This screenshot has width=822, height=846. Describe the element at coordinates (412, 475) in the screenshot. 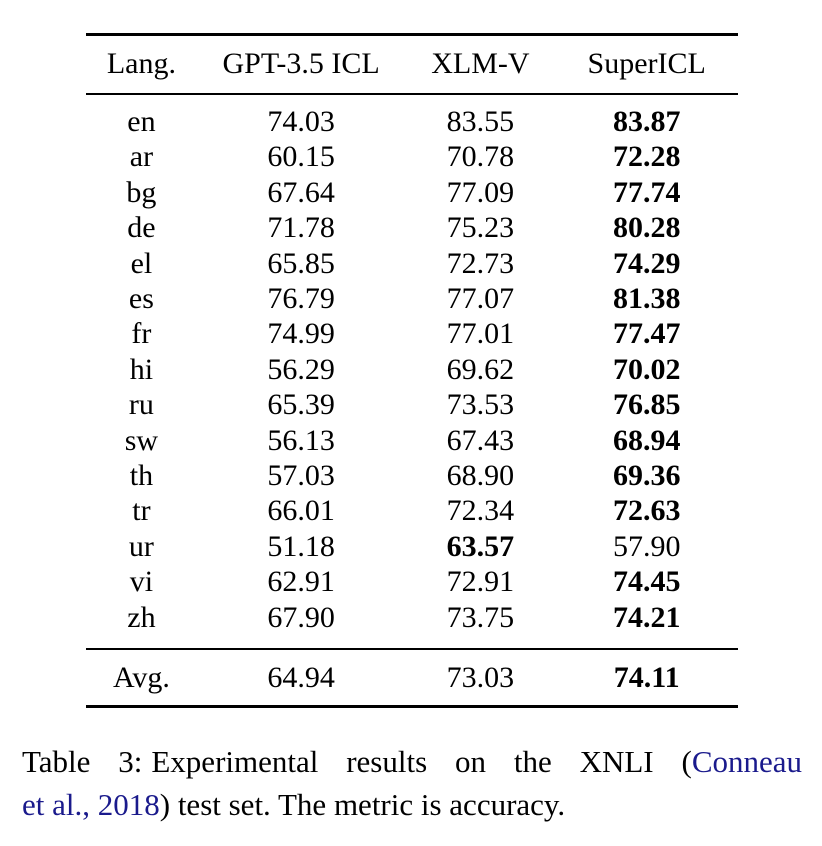

I see `table-row: th 57.03 68.90 69.36` at that location.